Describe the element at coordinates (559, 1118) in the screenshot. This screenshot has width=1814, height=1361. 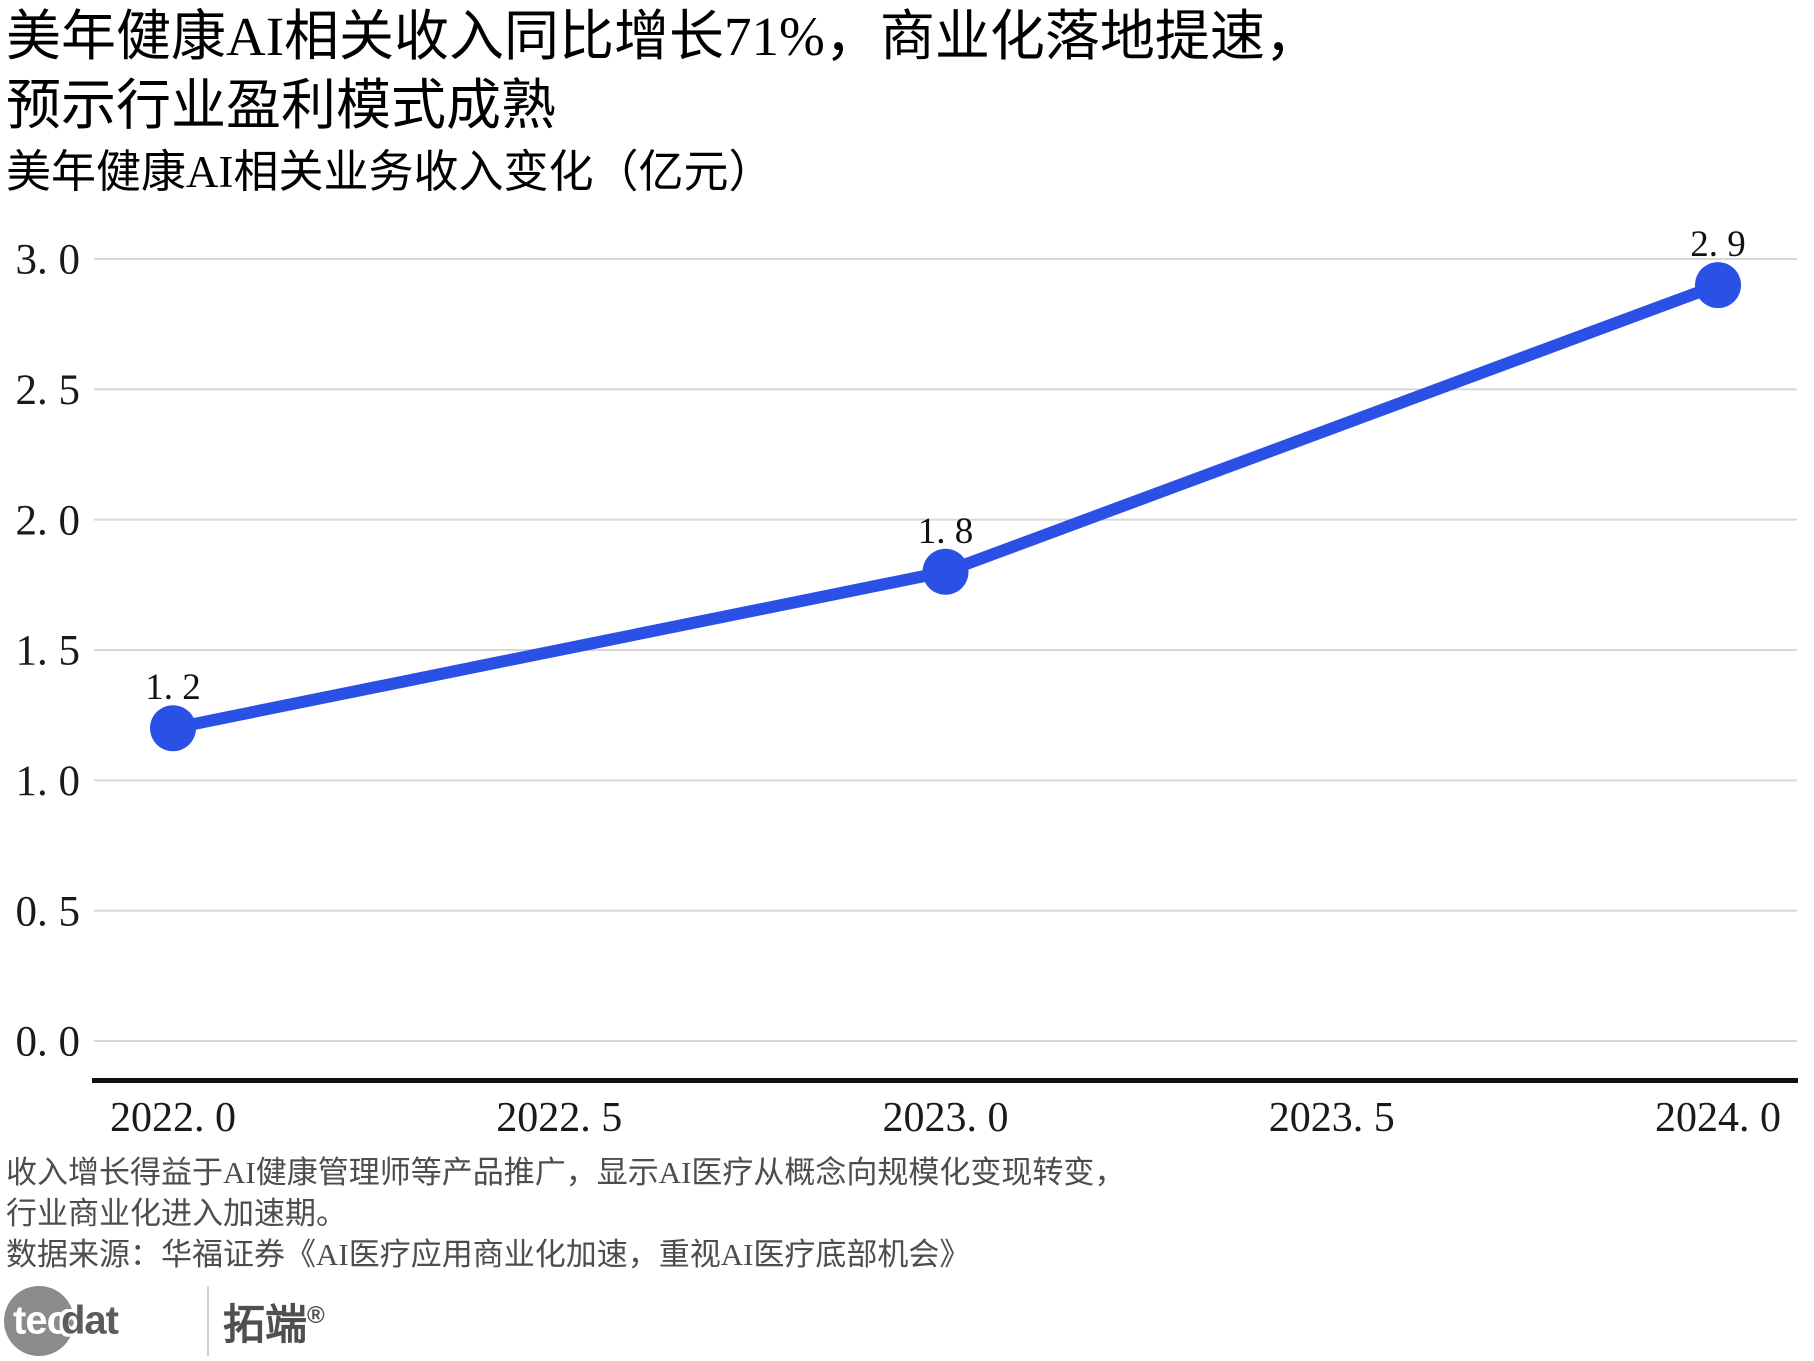
I see `x-tick-label: 2022. 5` at that location.